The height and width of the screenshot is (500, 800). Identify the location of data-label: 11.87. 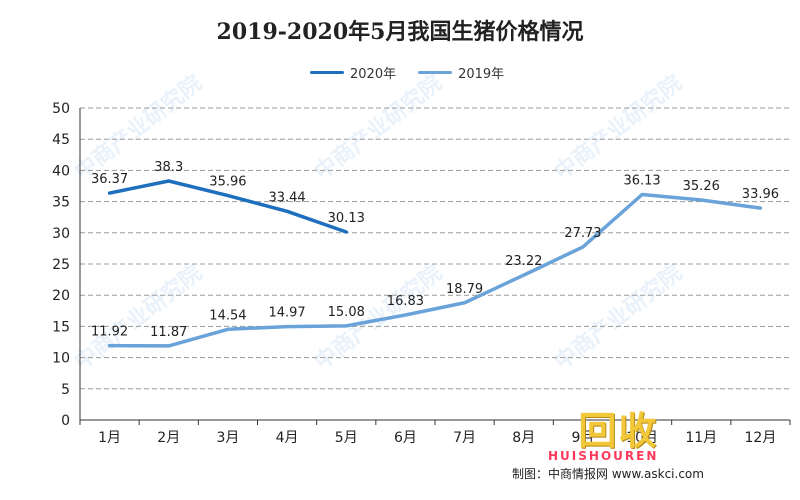
(168, 332).